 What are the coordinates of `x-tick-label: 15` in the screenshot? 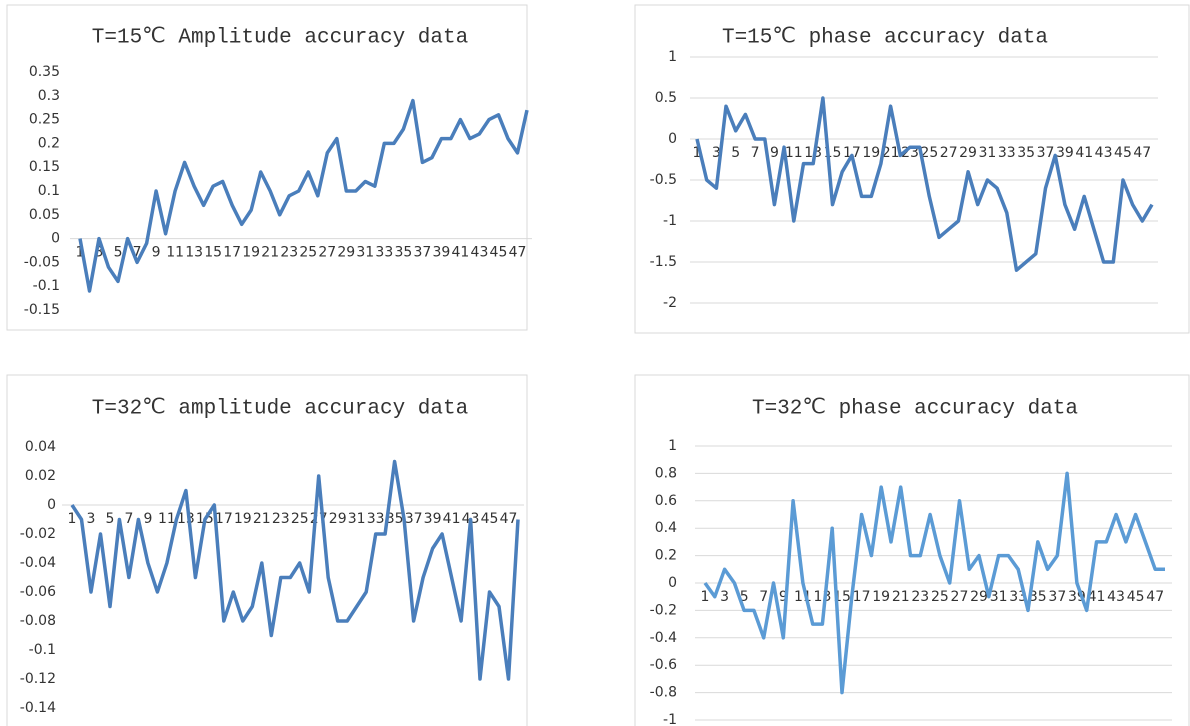 It's located at (213, 253).